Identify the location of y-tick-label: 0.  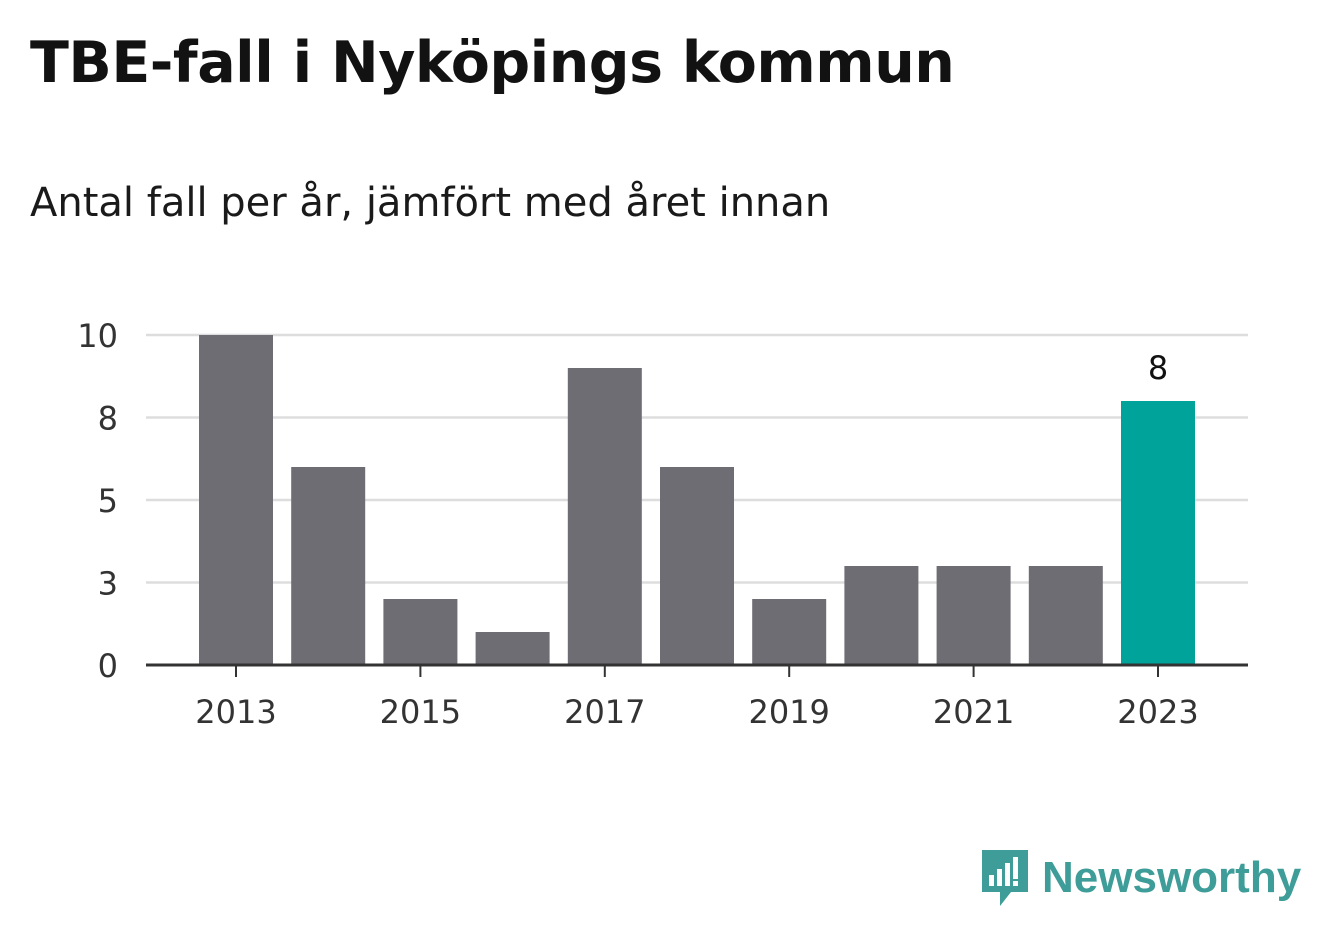
(108, 666).